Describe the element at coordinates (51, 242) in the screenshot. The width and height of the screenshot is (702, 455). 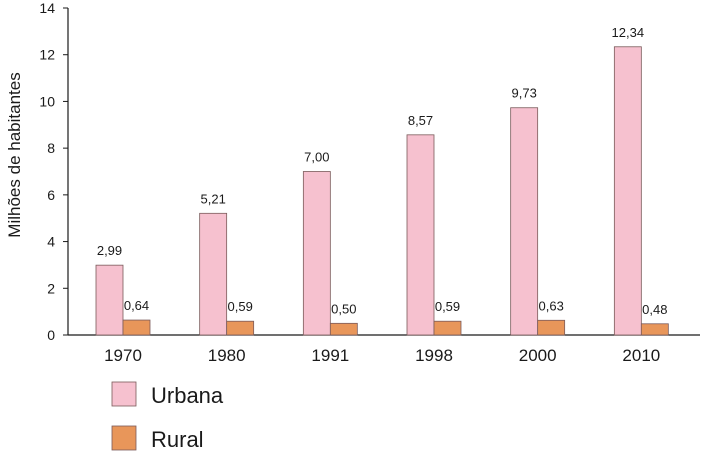
I see `y-tick-label: 4` at that location.